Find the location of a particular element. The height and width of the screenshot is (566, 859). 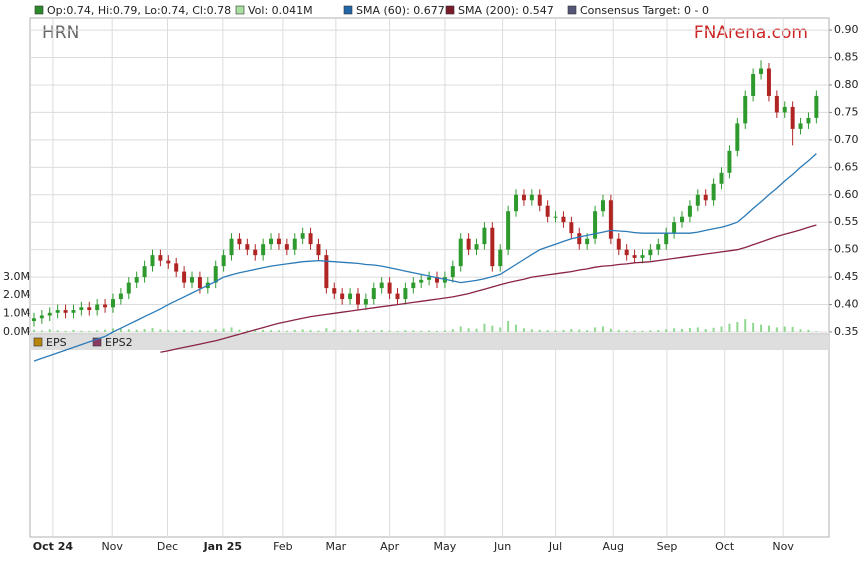

x-tick-label: May is located at coordinates (445, 546).